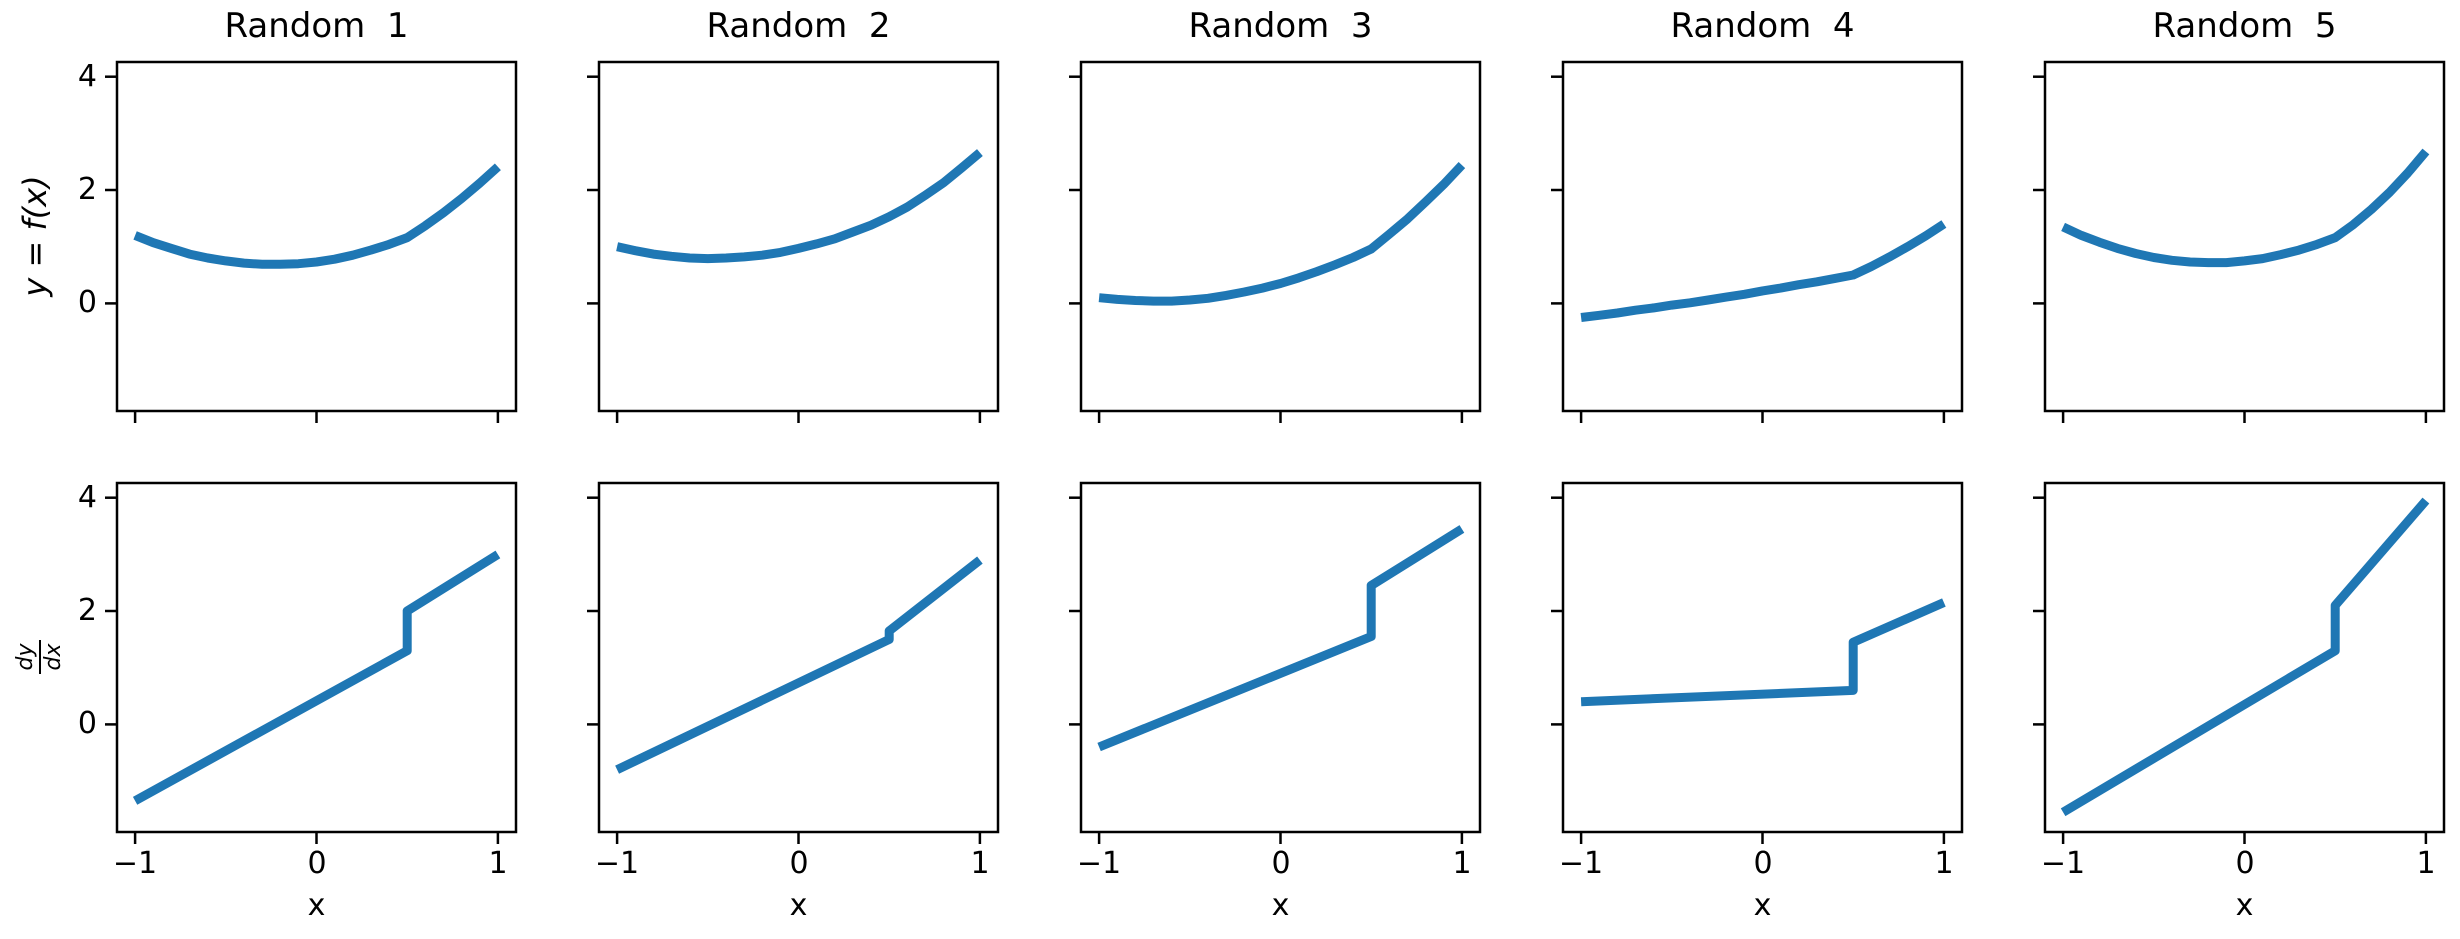  I want to click on y-axis-label-dydx: dy dx, so click(42, 657).